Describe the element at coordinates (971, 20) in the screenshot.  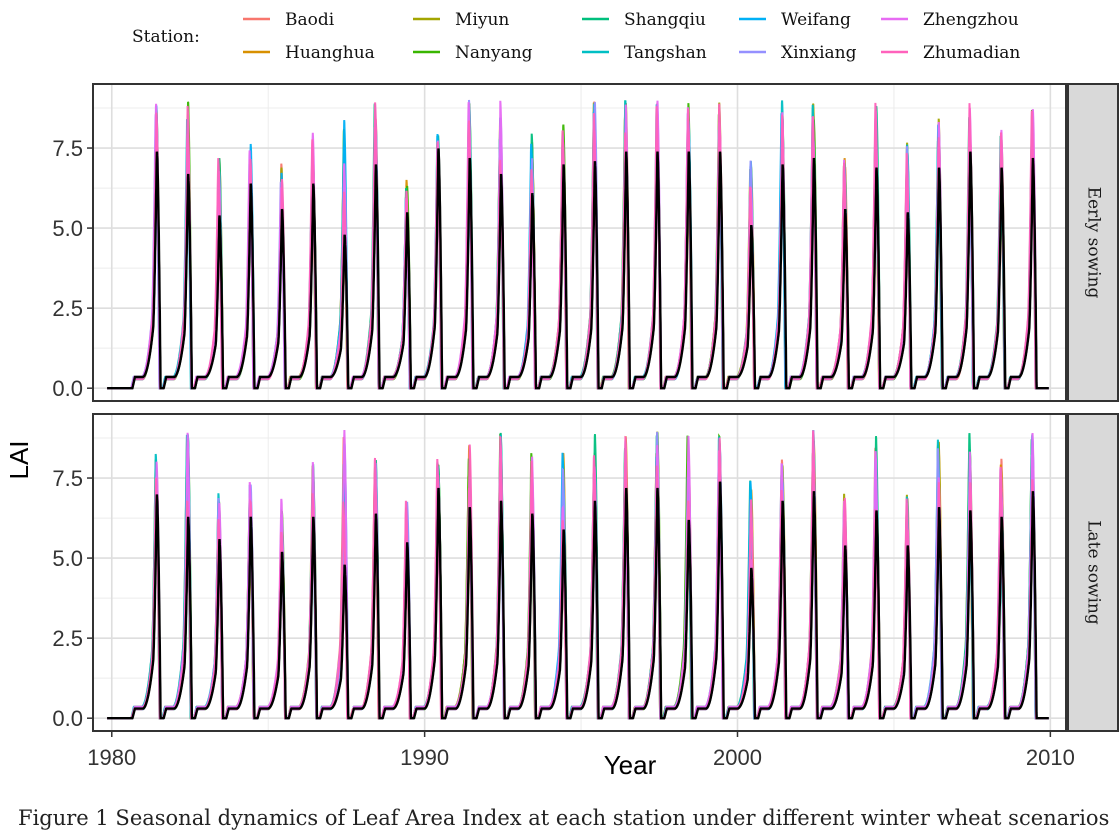
I see `legend-label: Zhengzhou` at that location.